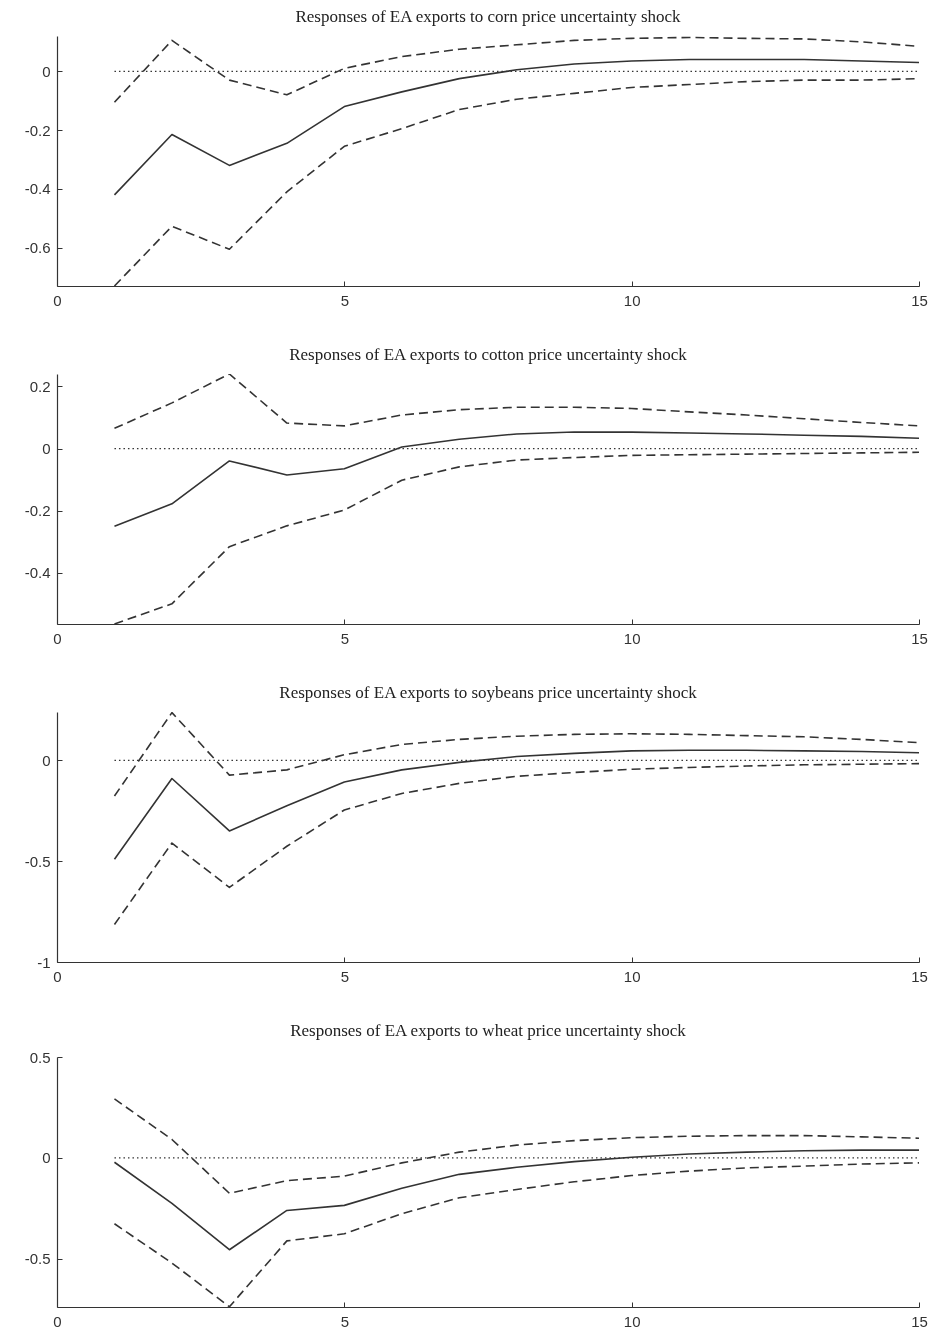  What do you see at coordinates (488, 1030) in the screenshot?
I see `chart-title: Responses of EA exports to wheat price uncertainty shock` at bounding box center [488, 1030].